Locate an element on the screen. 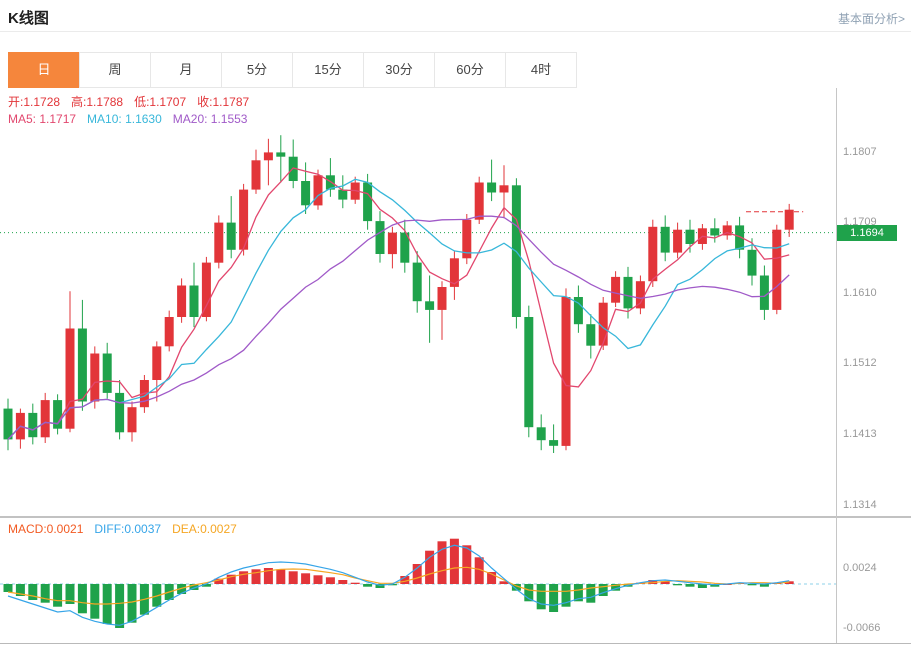 This screenshot has height=649, width=911. ohlc-legend: 开:1.1728 高:1.1788 低:1.1707 收:1.1787 is located at coordinates (134, 101).